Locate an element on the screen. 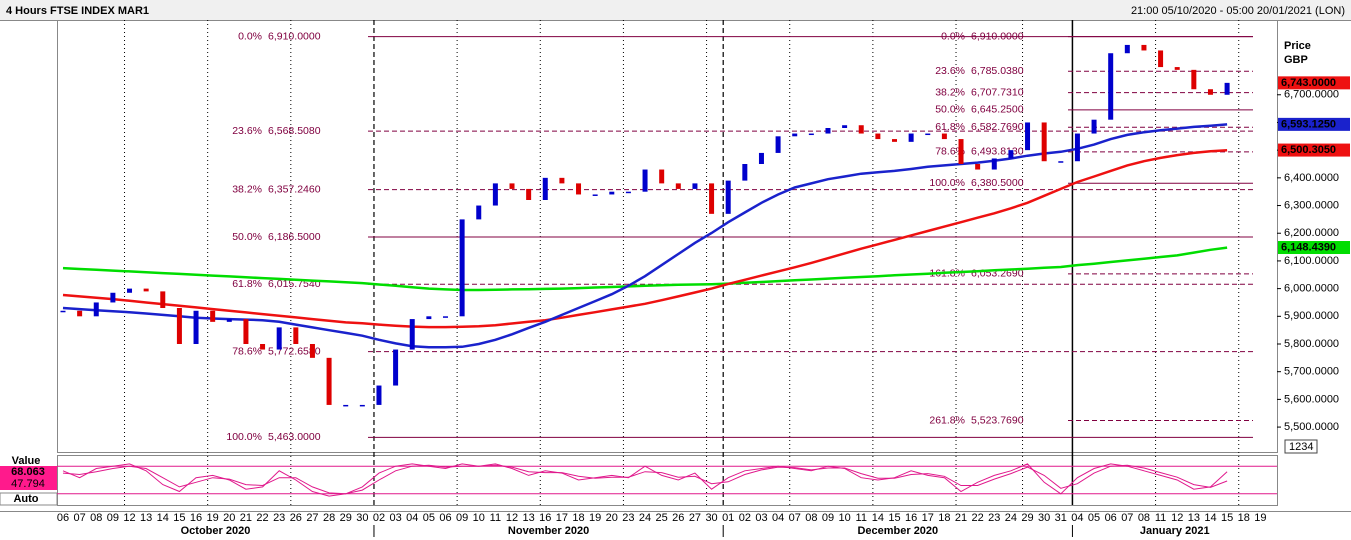 The width and height of the screenshot is (1351, 540). y-tick-label: 6,300.0000 is located at coordinates (1311, 205).